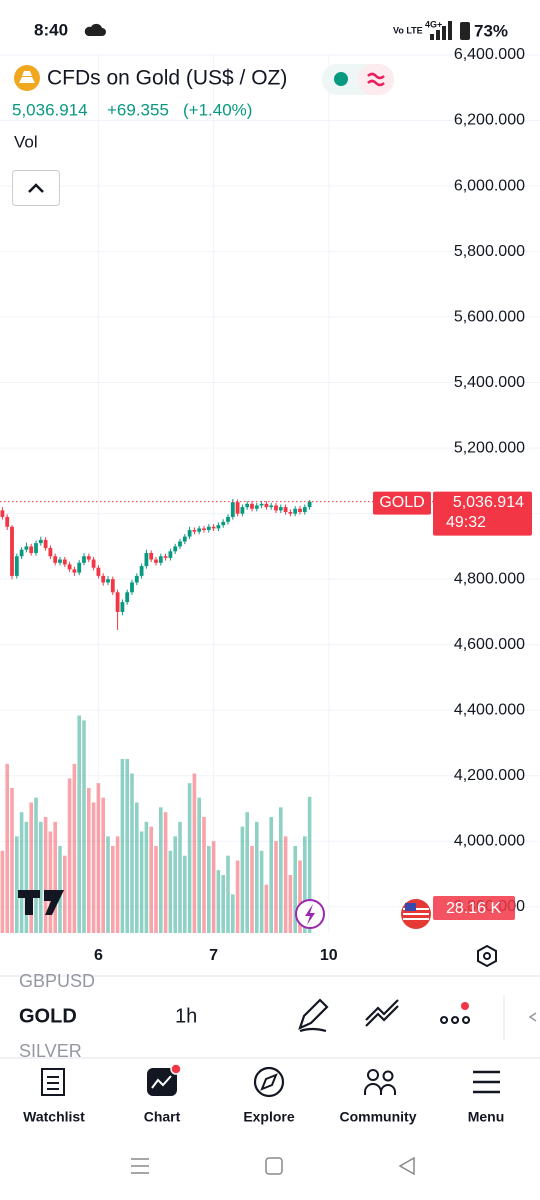  I want to click on sys-back, so click(406, 1166).